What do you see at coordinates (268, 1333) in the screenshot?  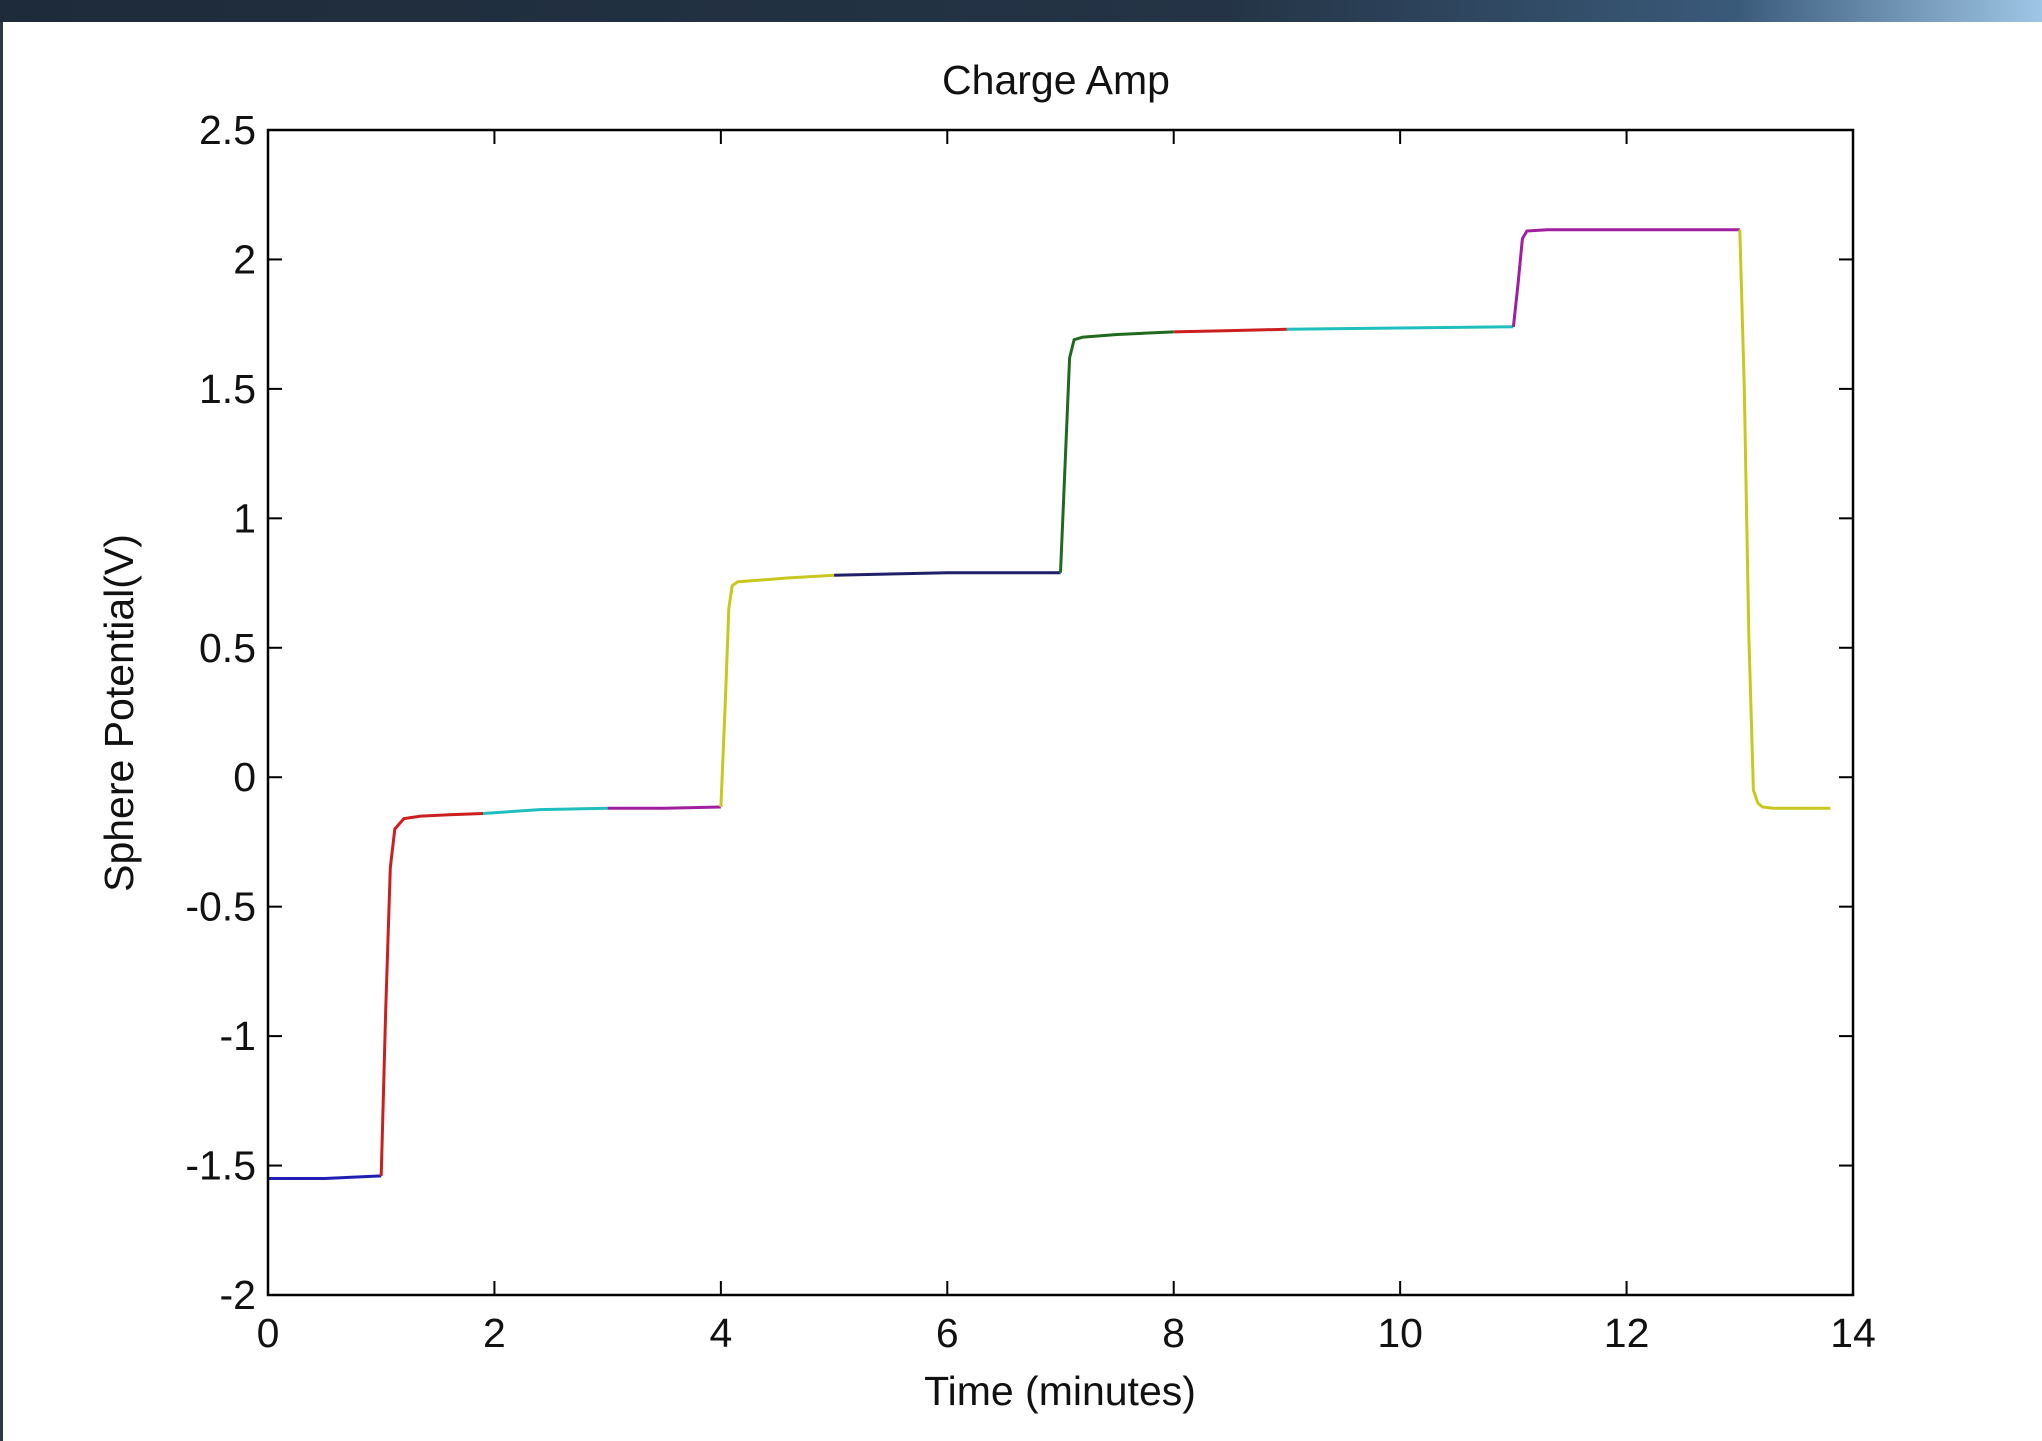 I see `x-tick-label: 0` at bounding box center [268, 1333].